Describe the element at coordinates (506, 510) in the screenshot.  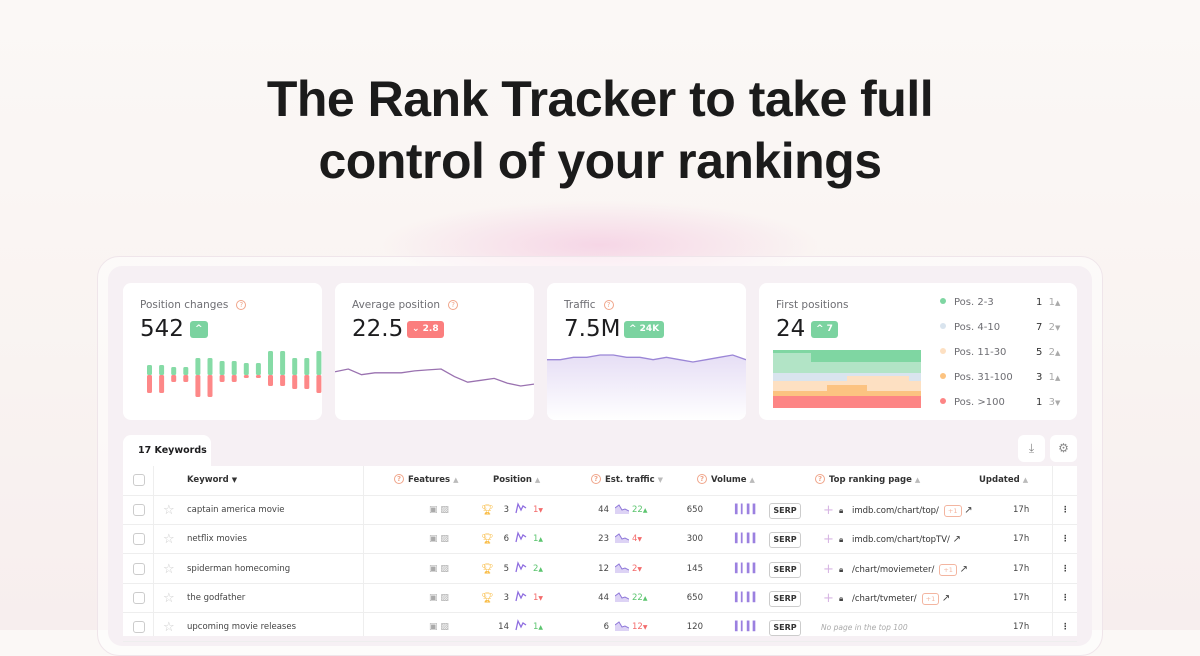
I see `position-value: 3` at that location.